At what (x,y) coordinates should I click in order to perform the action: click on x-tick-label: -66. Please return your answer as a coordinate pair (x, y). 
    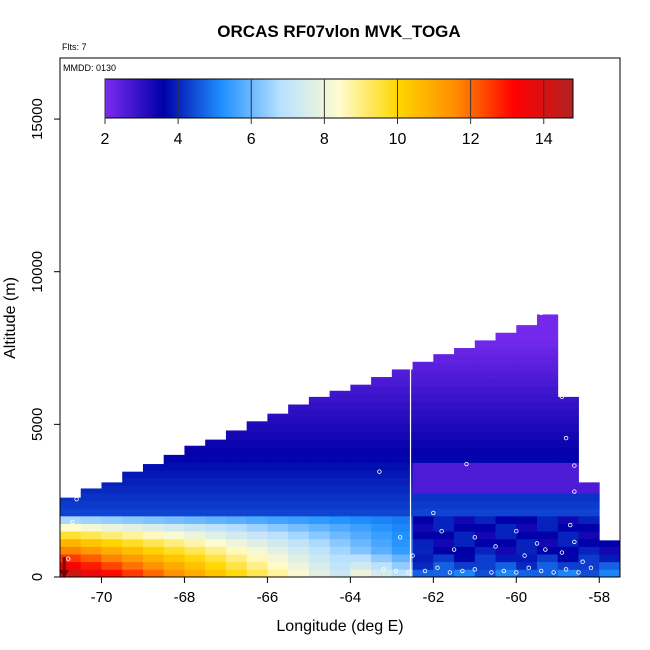
    Looking at the image, I should click on (268, 597).